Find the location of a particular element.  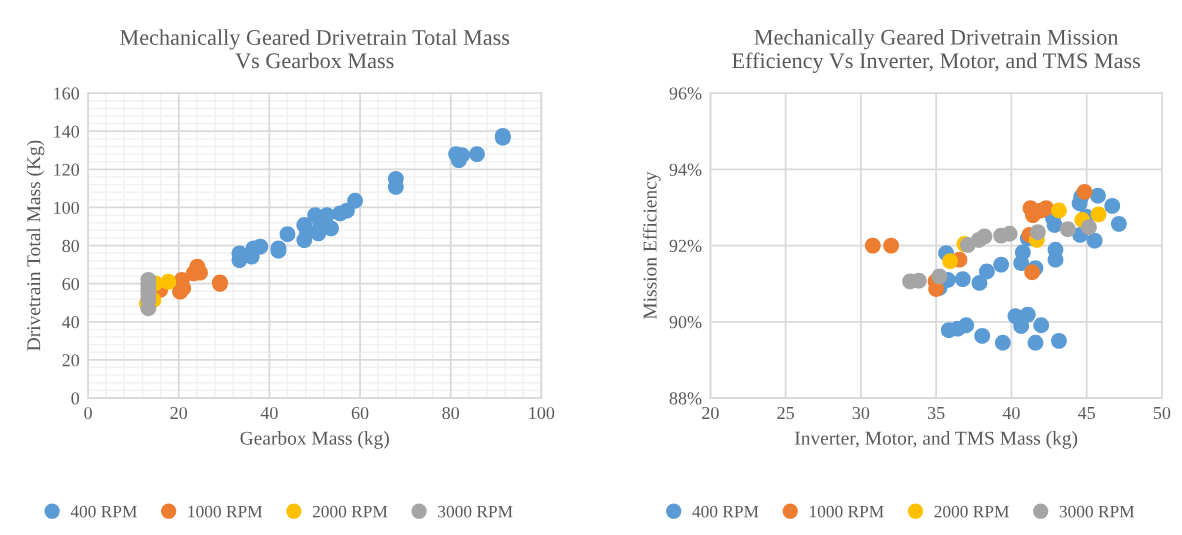

y-tick-label: 92% is located at coordinates (685, 246).